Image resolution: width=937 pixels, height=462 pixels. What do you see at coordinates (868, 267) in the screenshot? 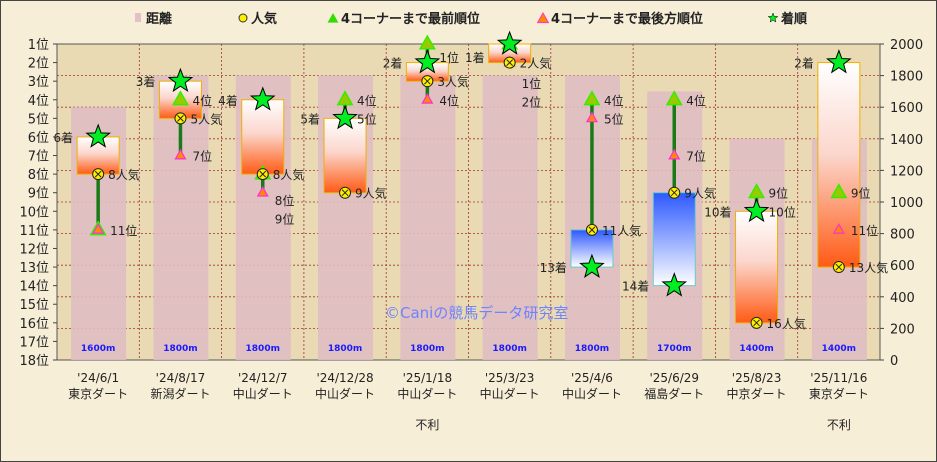
I see `popularity-label: 13人気` at bounding box center [868, 267].